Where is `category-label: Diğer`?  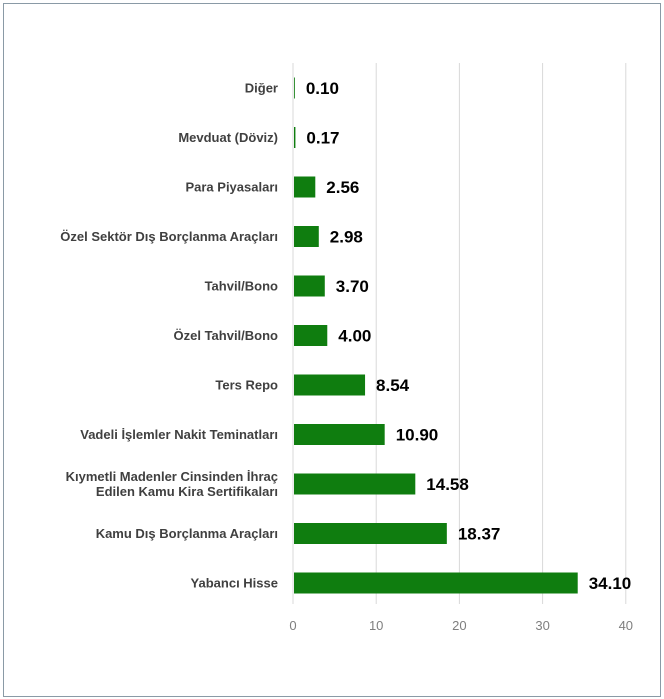
category-label: Diğer is located at coordinates (261, 88).